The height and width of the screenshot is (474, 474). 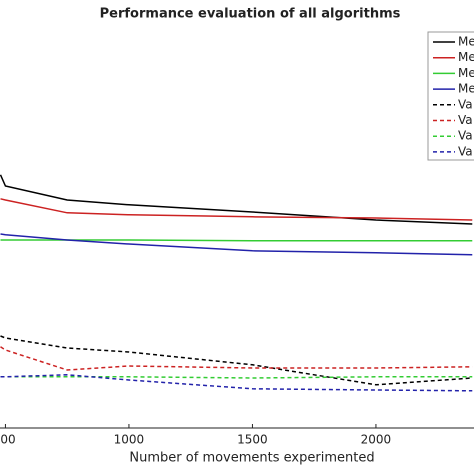 What do you see at coordinates (376, 440) in the screenshot?
I see `x-tick-label: 2000` at bounding box center [376, 440].